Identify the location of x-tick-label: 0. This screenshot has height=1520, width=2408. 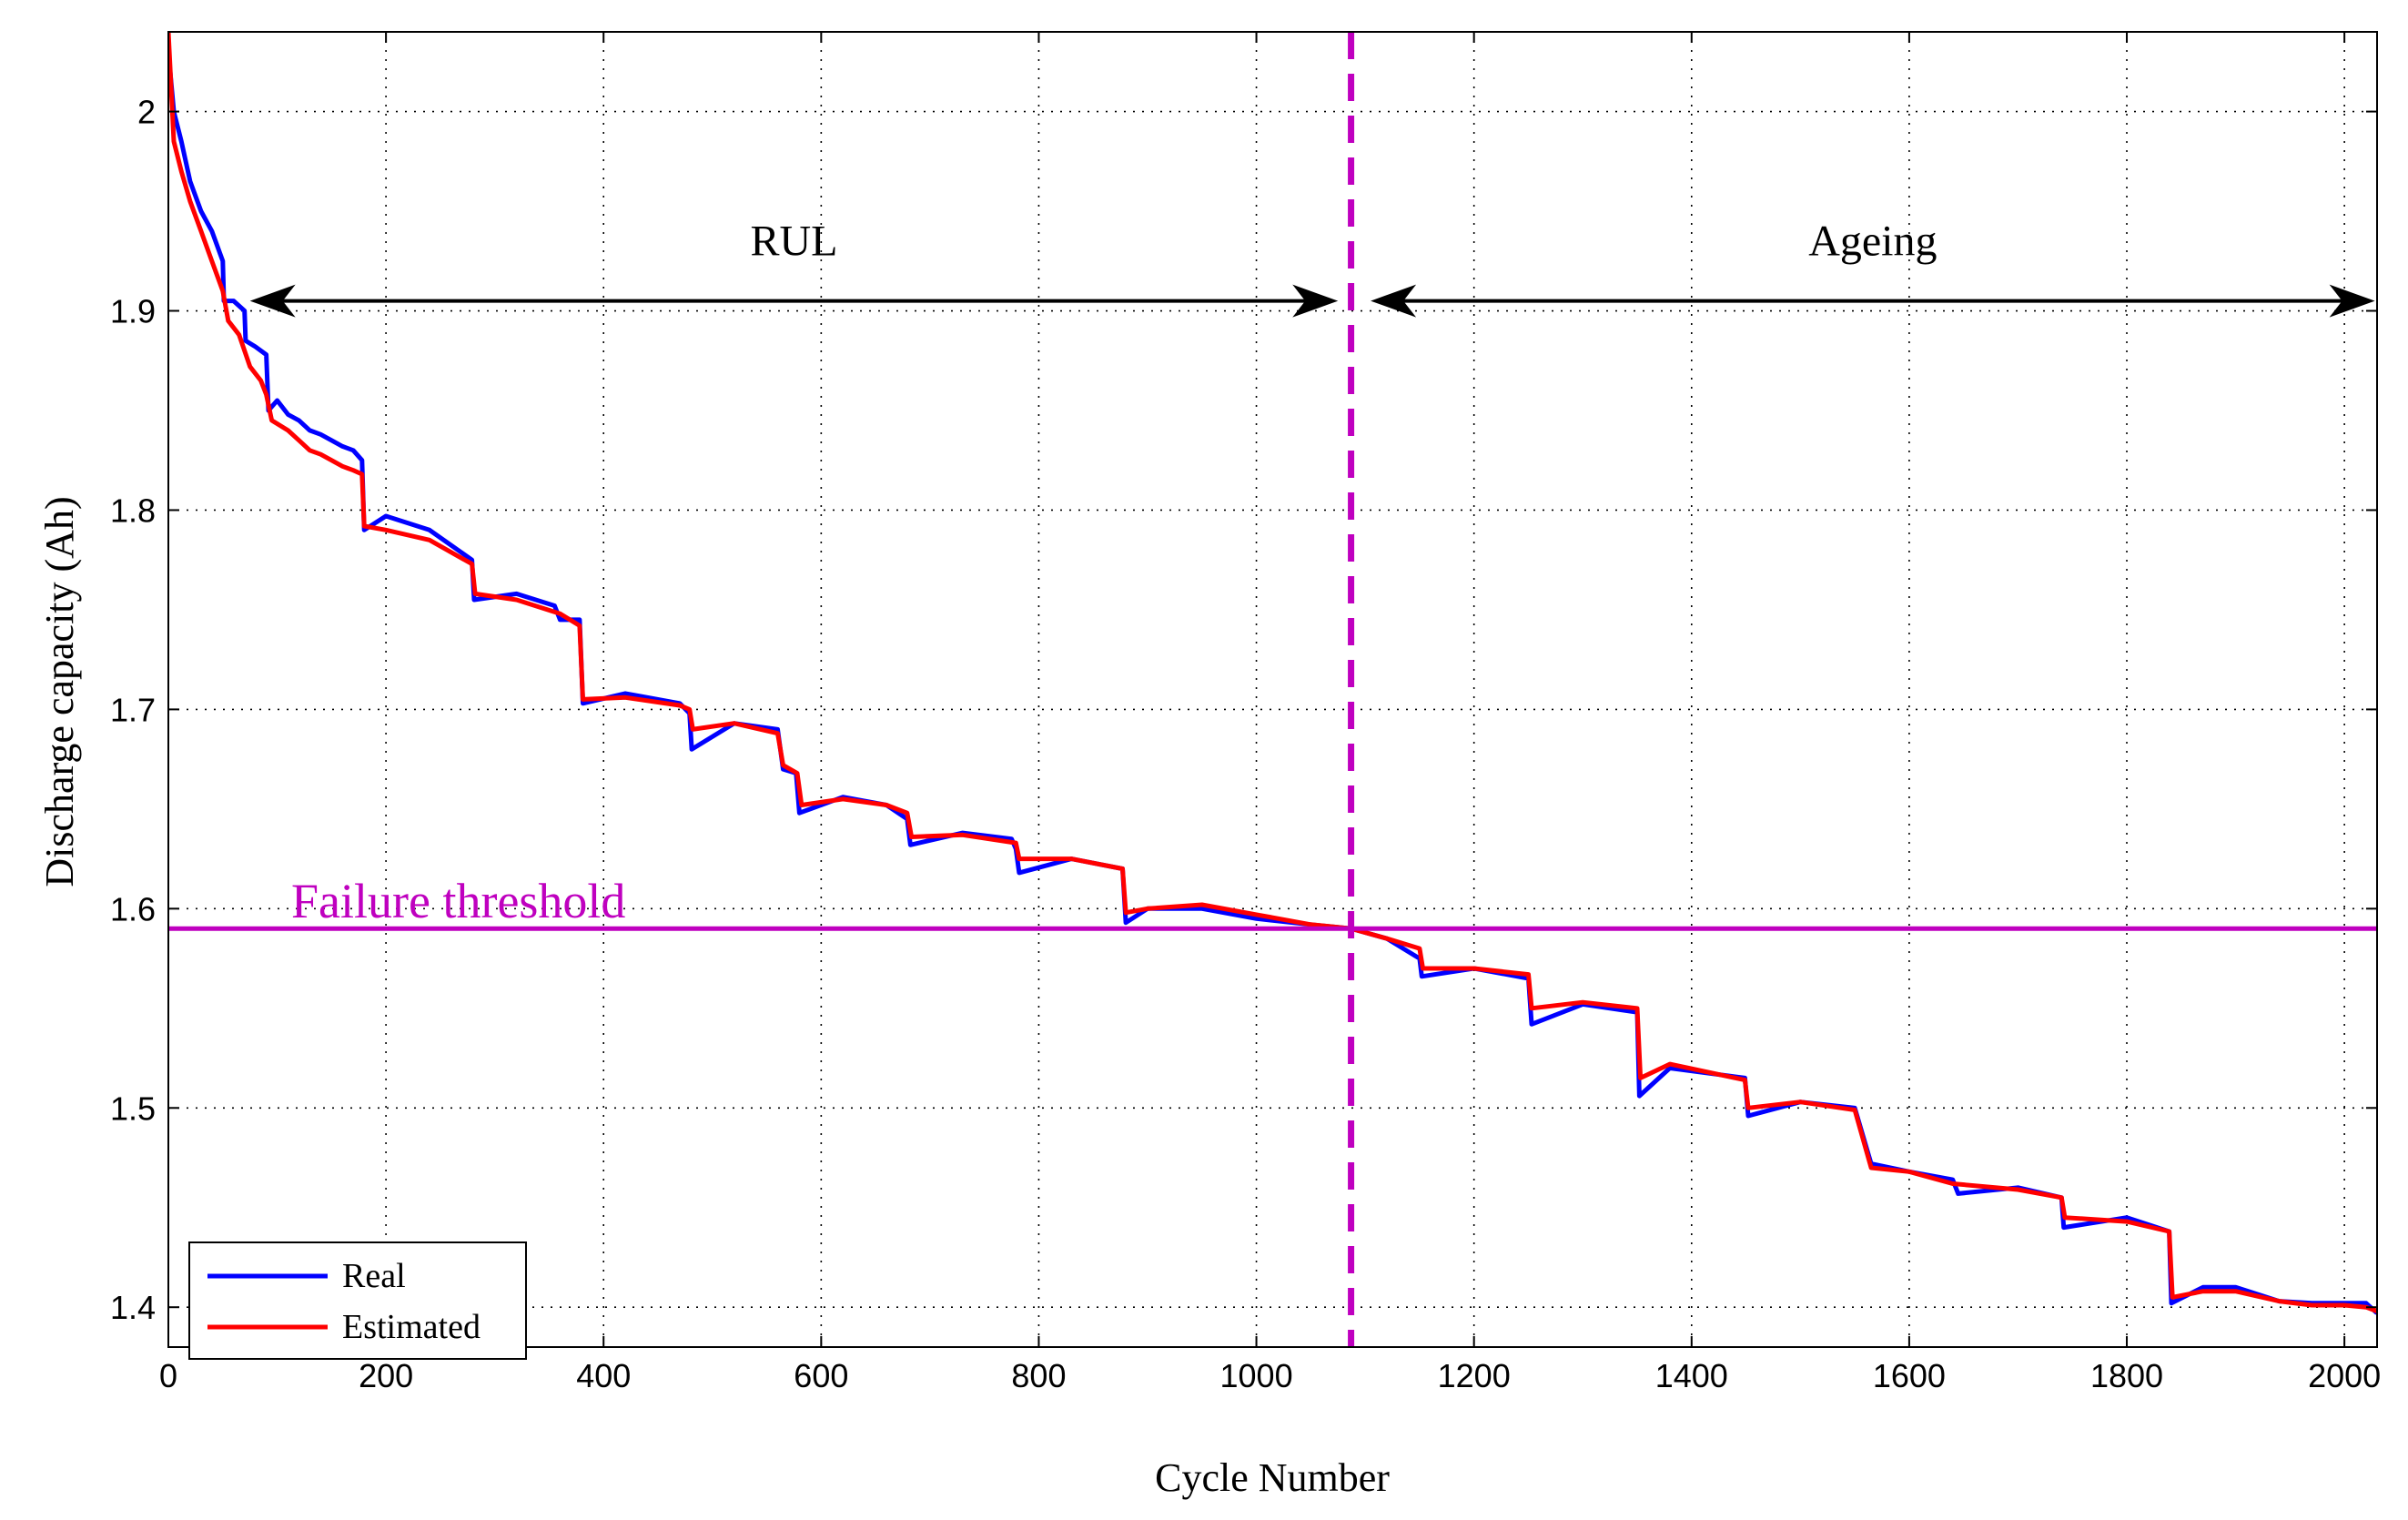
(168, 1375).